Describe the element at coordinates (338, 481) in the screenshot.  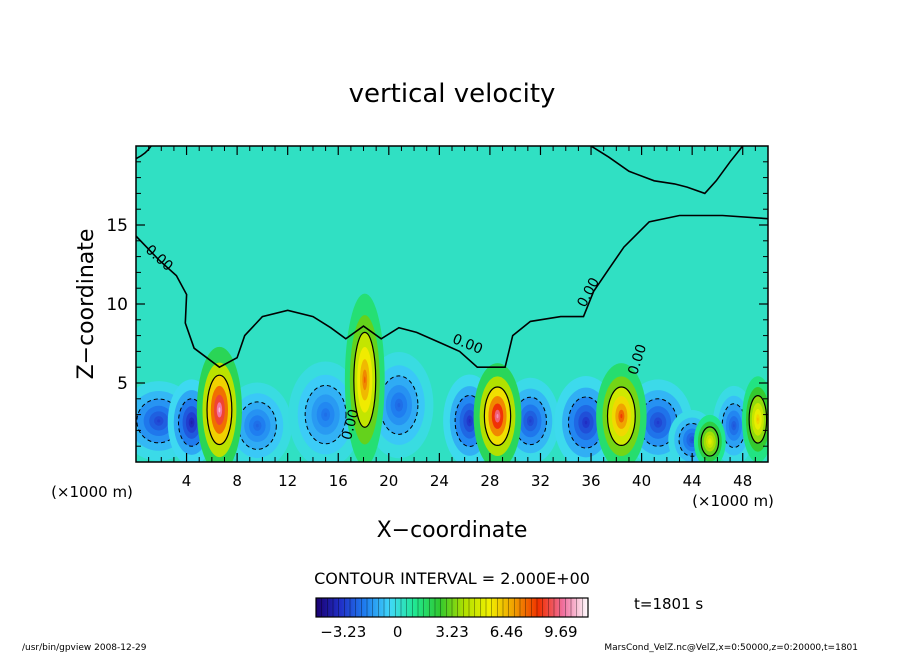
I see `x-tick-label: 16` at that location.